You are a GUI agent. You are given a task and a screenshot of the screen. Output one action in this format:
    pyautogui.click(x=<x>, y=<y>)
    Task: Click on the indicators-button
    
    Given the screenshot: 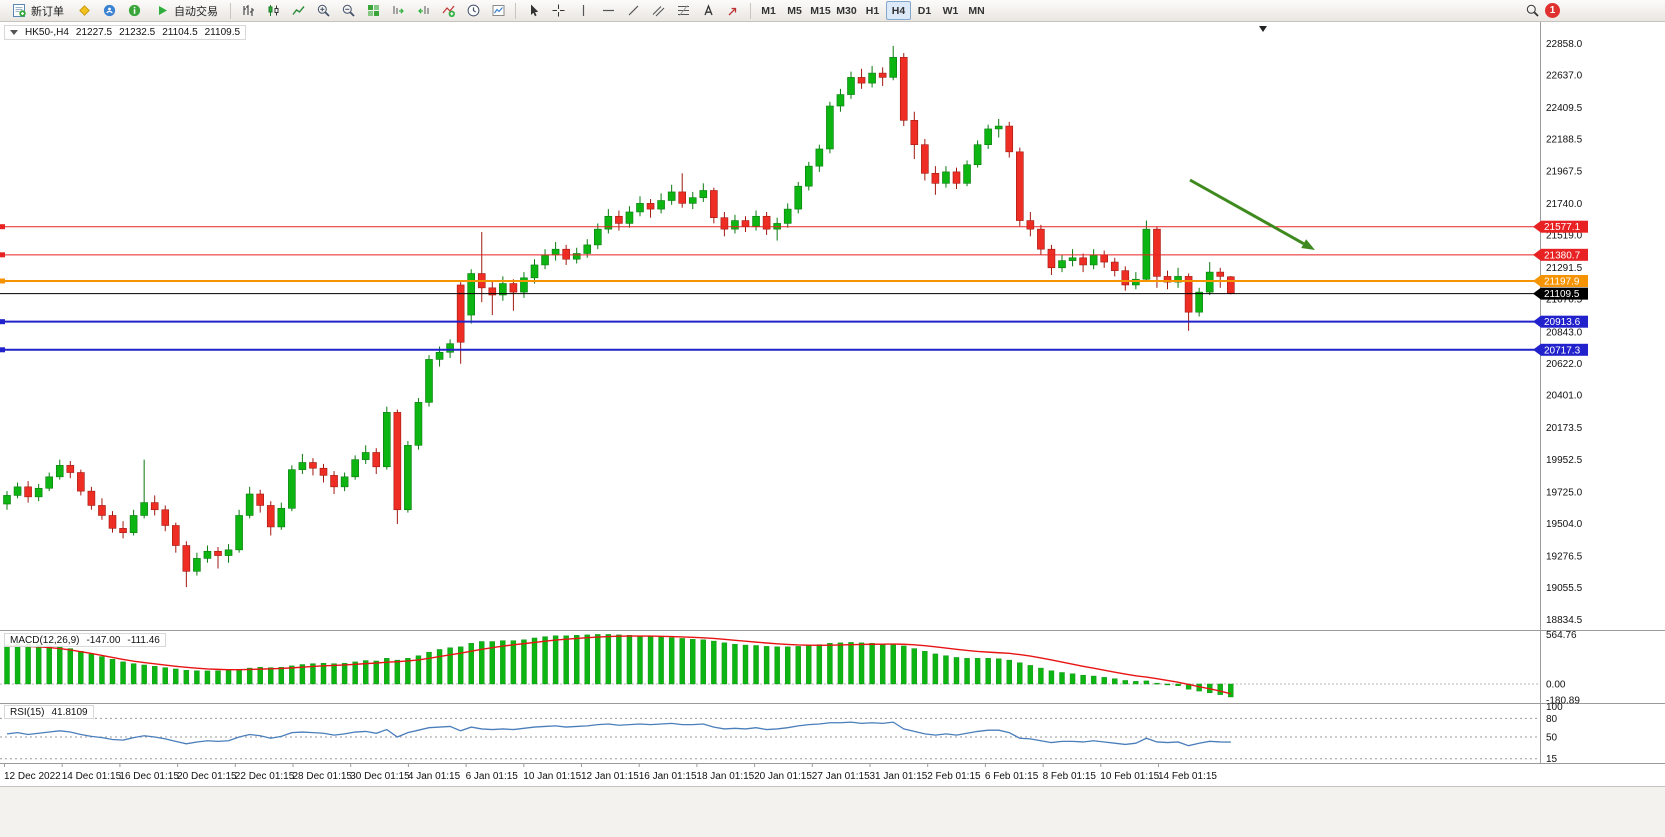 What is the action you would take?
    pyautogui.click(x=448, y=10)
    